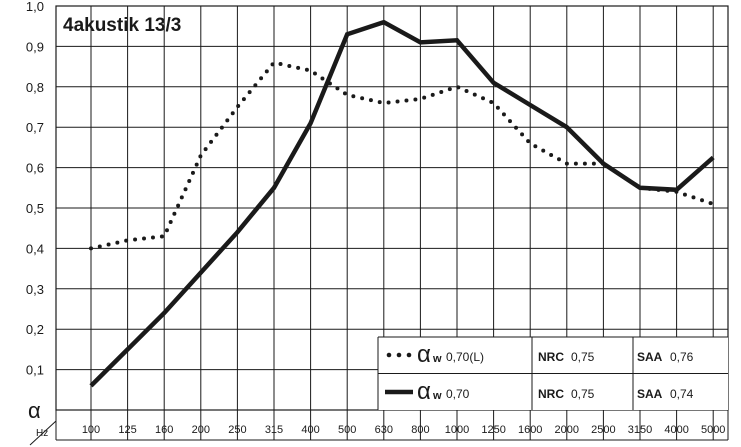  What do you see at coordinates (274, 430) in the screenshot?
I see `x-tick-label: 315` at bounding box center [274, 430].